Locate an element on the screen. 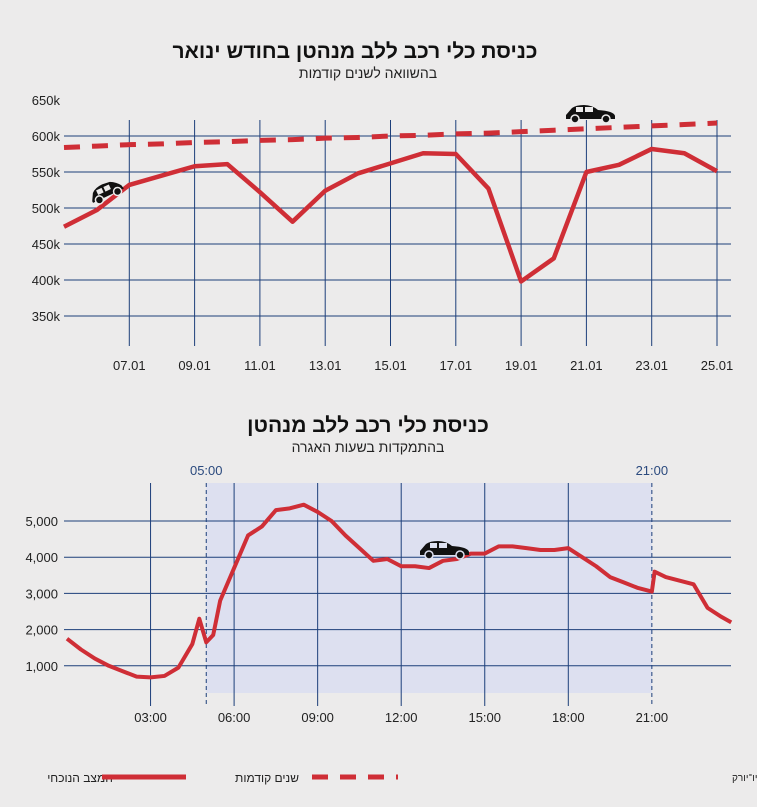  y-tick-label: 1,000 is located at coordinates (41, 666).